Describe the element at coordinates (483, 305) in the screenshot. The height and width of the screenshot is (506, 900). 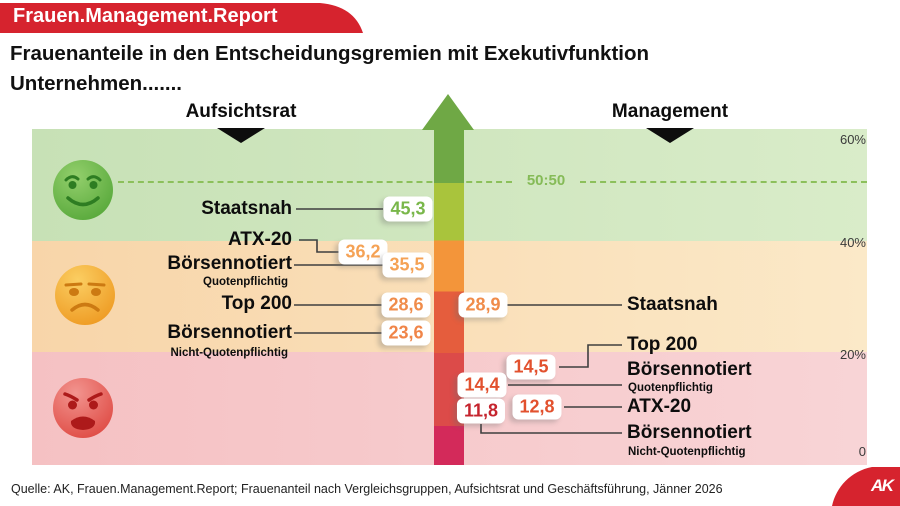
I see `value-badge: 28,9` at that location.